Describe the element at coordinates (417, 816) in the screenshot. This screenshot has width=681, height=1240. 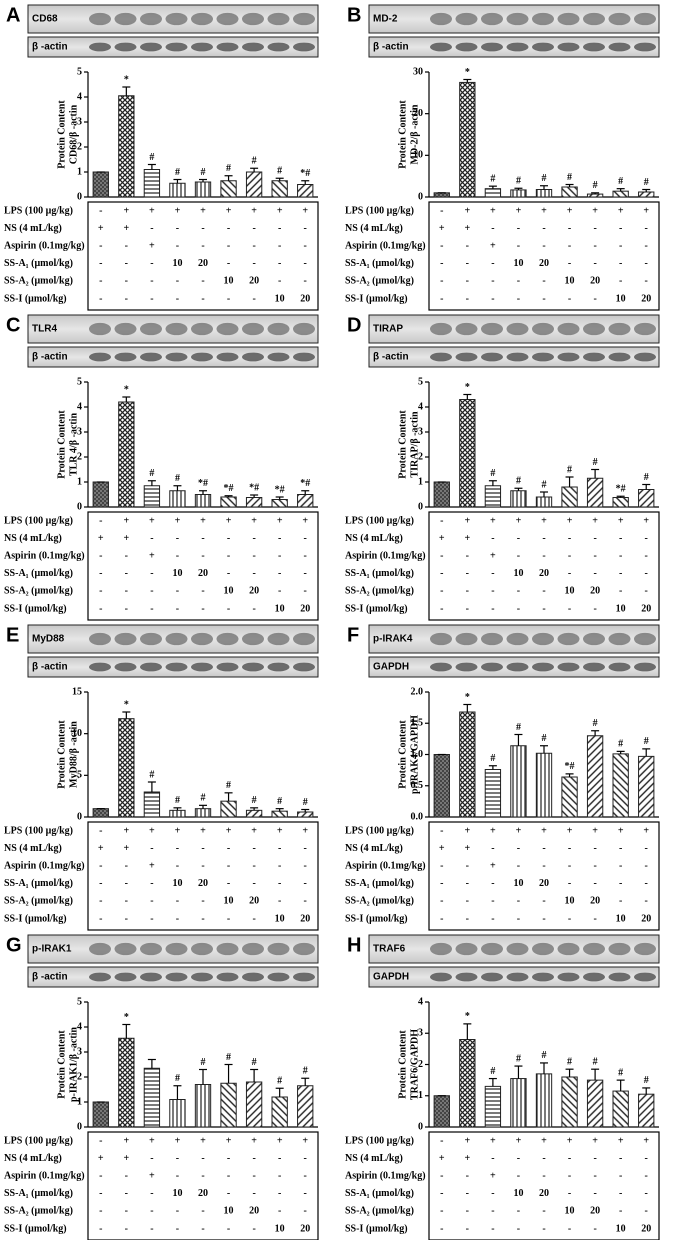
I see `y-tick-label: 0.0` at that location.